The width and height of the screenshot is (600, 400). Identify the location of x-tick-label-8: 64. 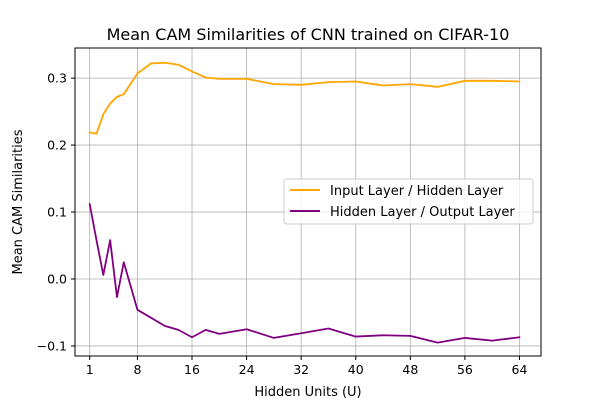
(520, 369).